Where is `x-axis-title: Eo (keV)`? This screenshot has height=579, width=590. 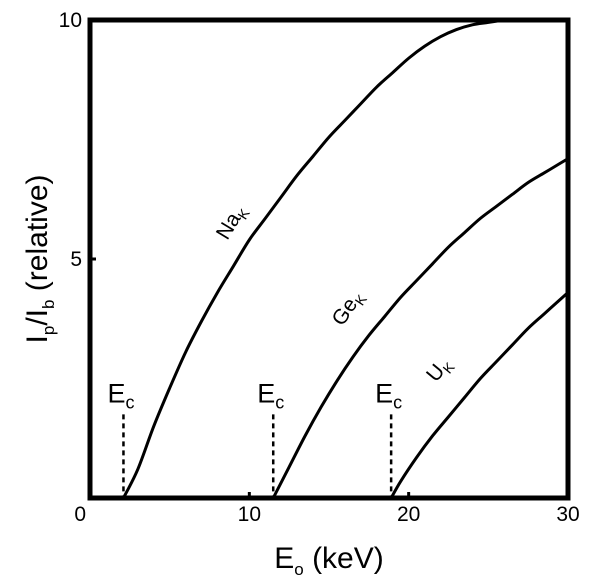 x-axis-title: Eo (keV) is located at coordinates (329, 560).